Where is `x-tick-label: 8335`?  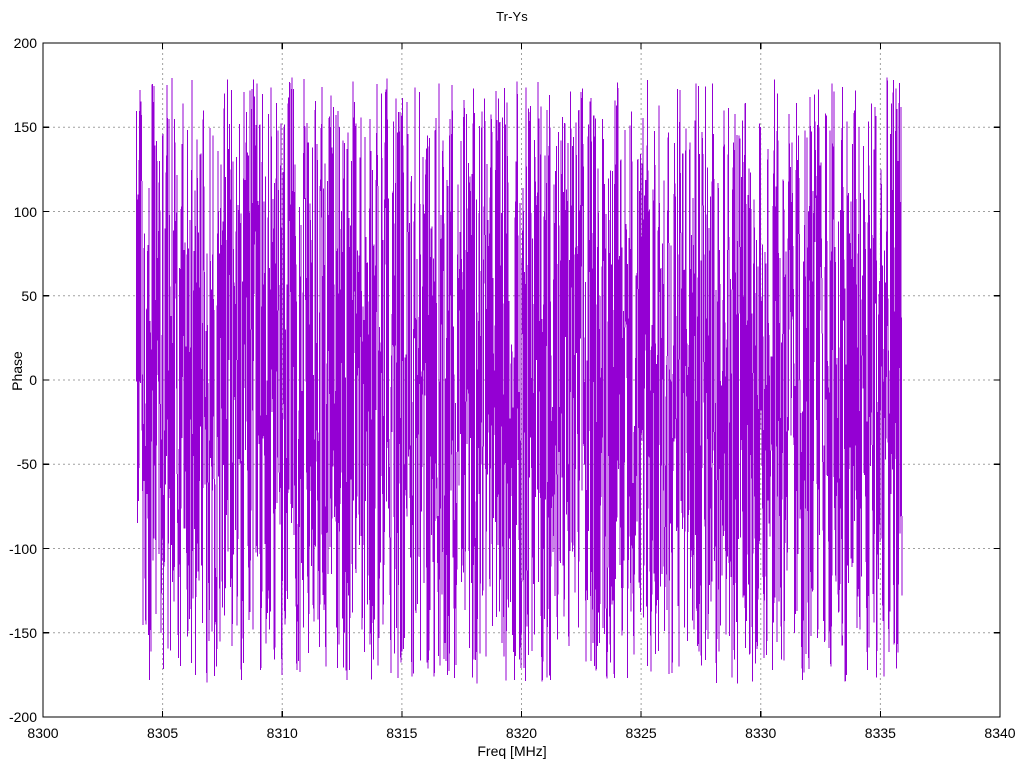 x-tick-label: 8335 is located at coordinates (880, 733).